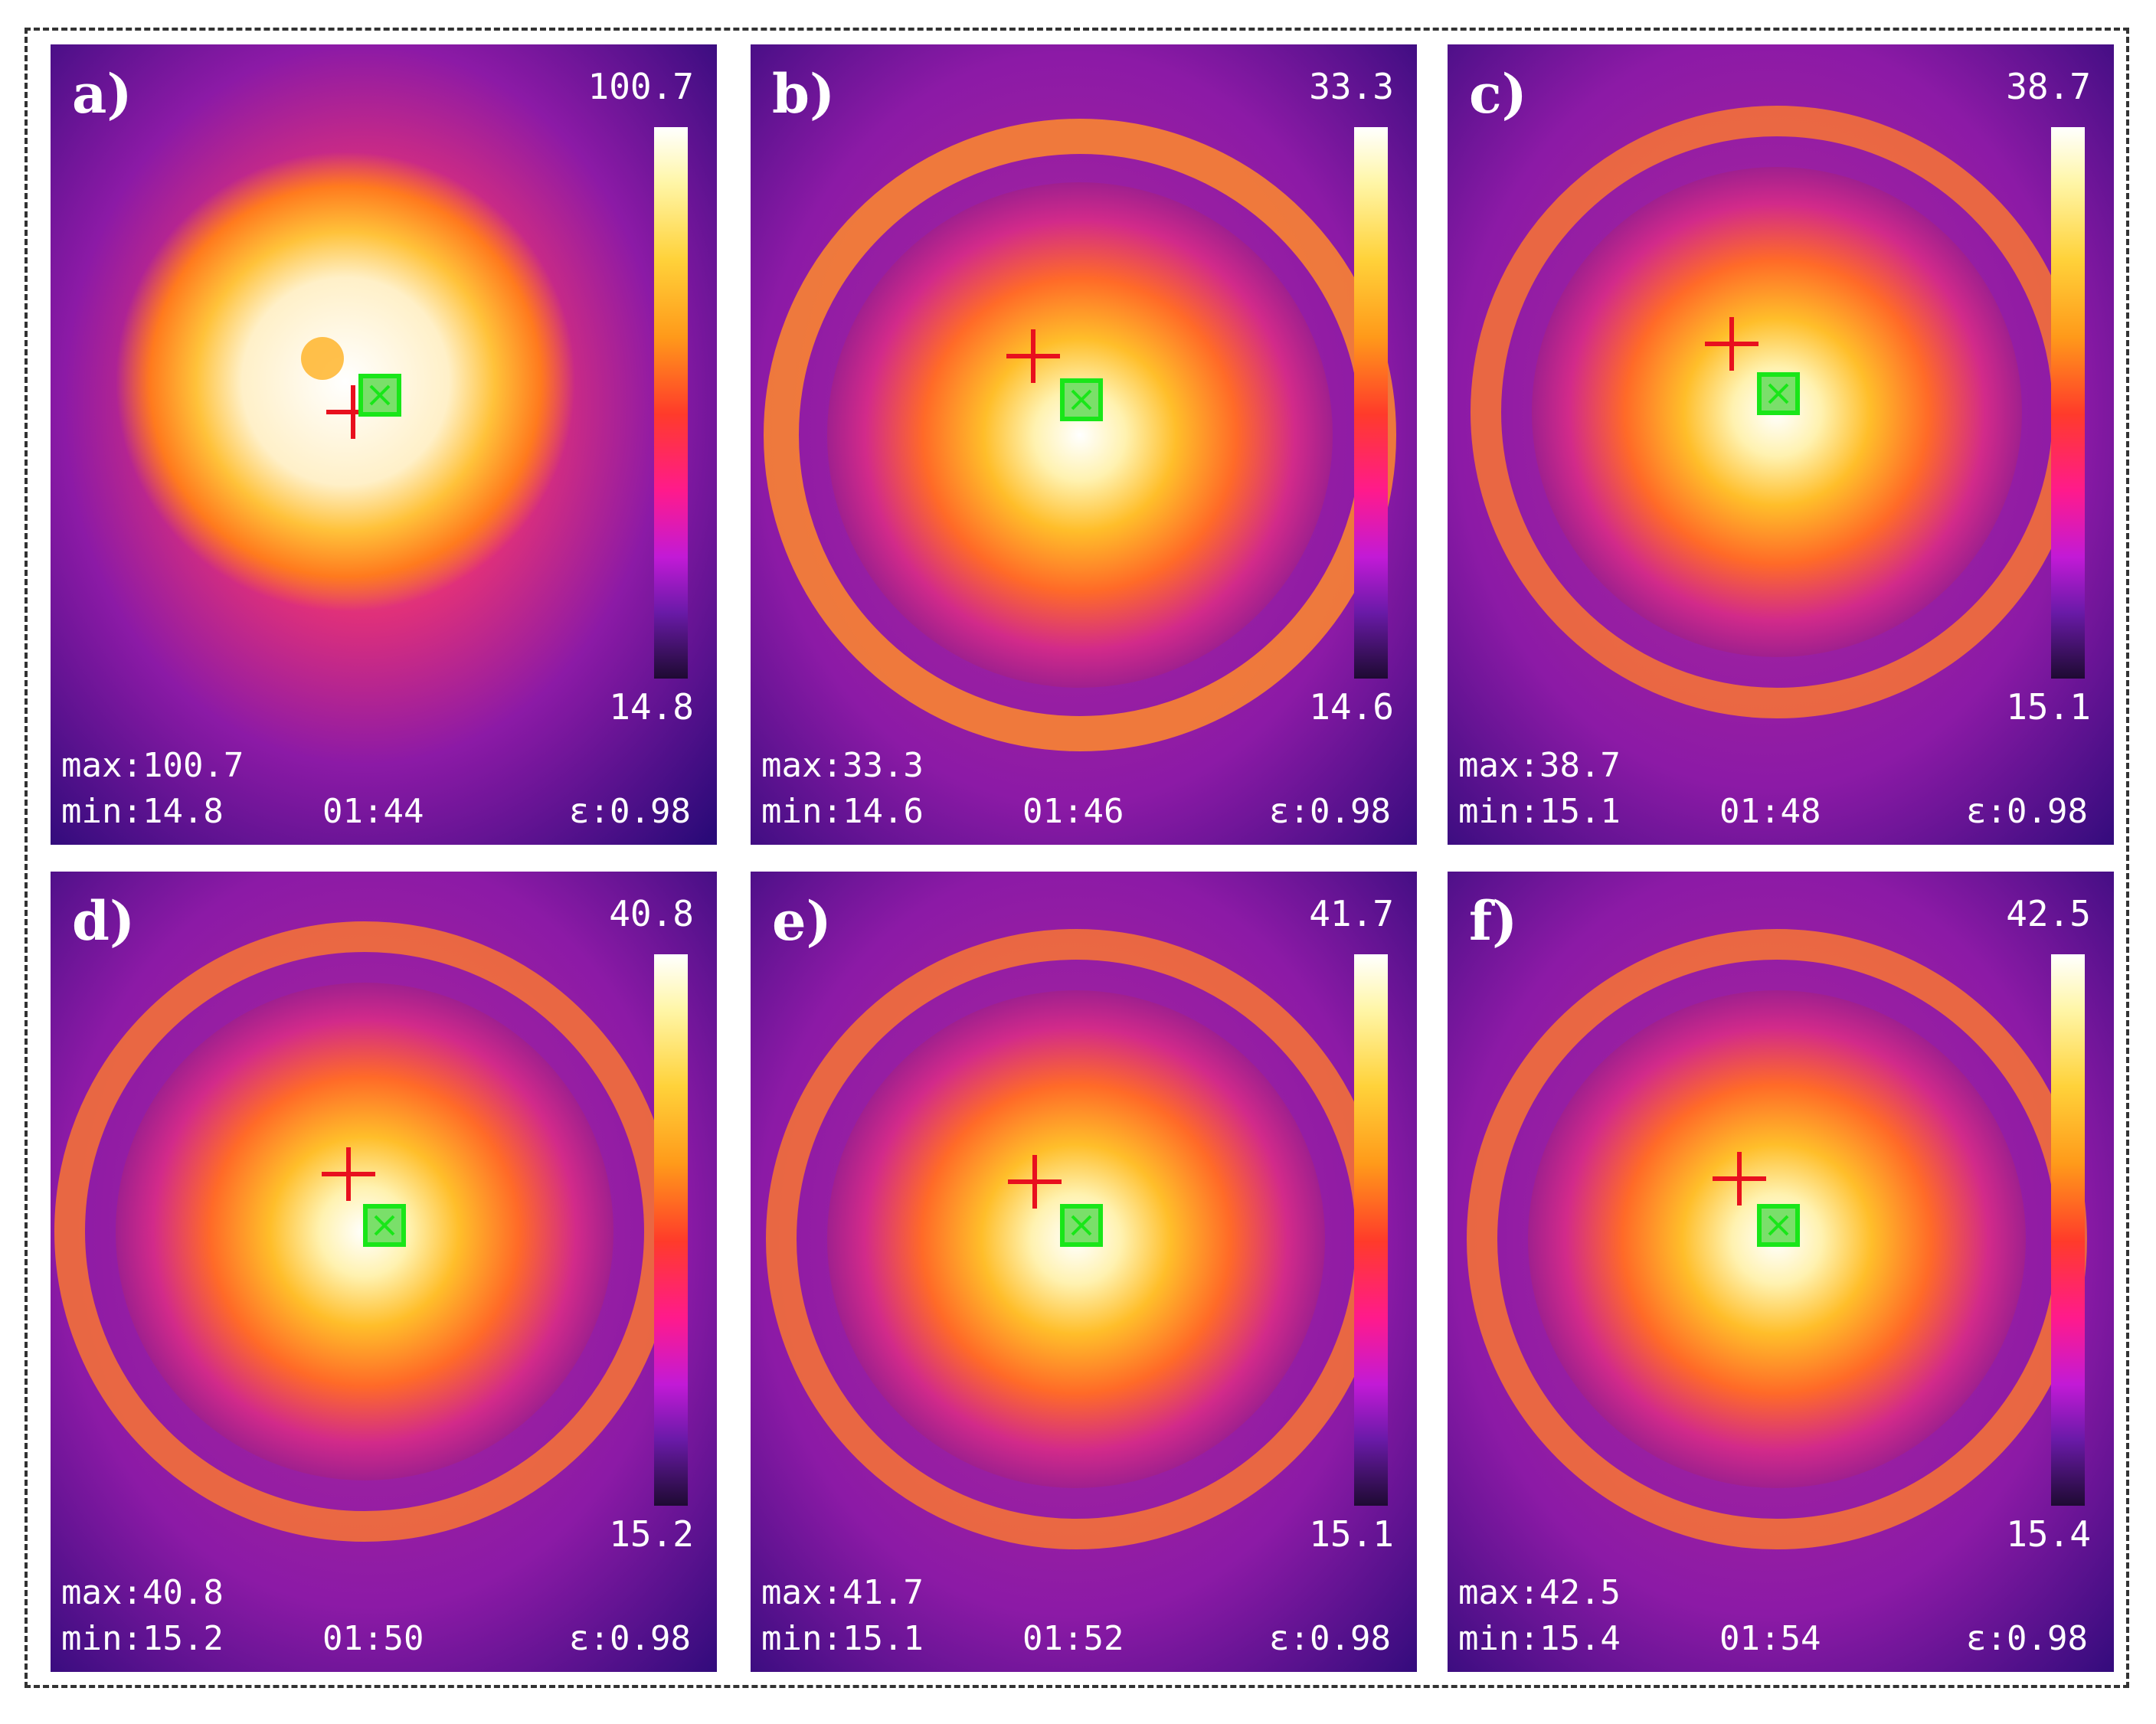 Image resolution: width=2156 pixels, height=1724 pixels. What do you see at coordinates (142, 811) in the screenshot?
I see `min-readout: min:14.8` at bounding box center [142, 811].